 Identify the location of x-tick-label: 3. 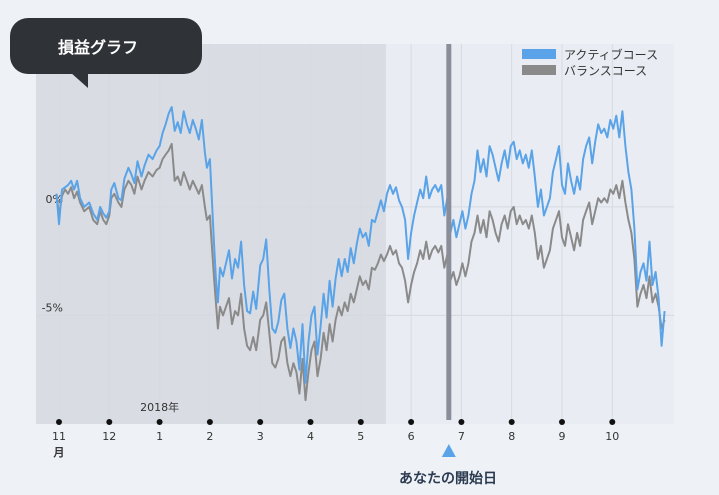
(260, 436).